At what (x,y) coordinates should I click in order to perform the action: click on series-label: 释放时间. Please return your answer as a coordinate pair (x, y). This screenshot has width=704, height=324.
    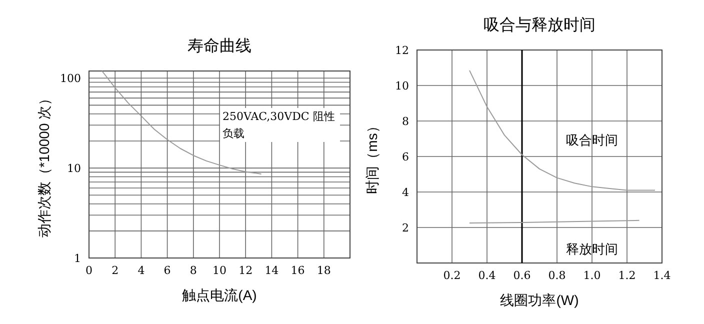
    Looking at the image, I should click on (592, 248).